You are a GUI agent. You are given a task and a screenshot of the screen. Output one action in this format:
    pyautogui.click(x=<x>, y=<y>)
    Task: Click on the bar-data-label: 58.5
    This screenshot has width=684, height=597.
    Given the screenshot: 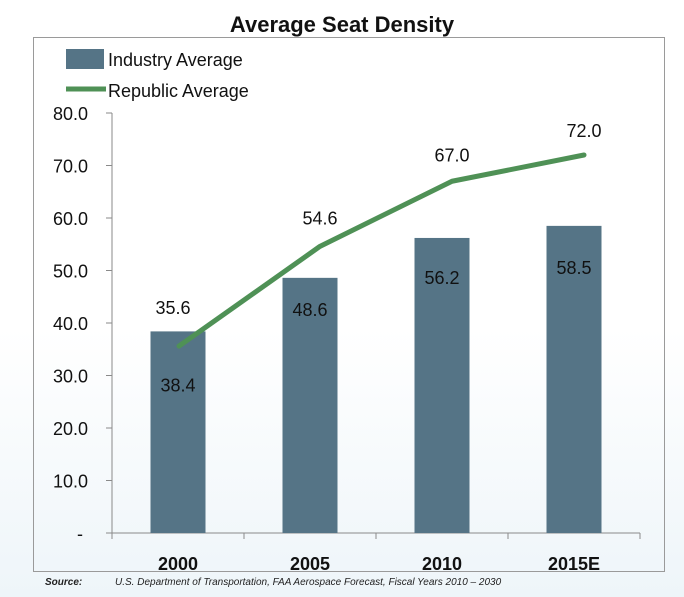 What is the action you would take?
    pyautogui.click(x=573, y=268)
    